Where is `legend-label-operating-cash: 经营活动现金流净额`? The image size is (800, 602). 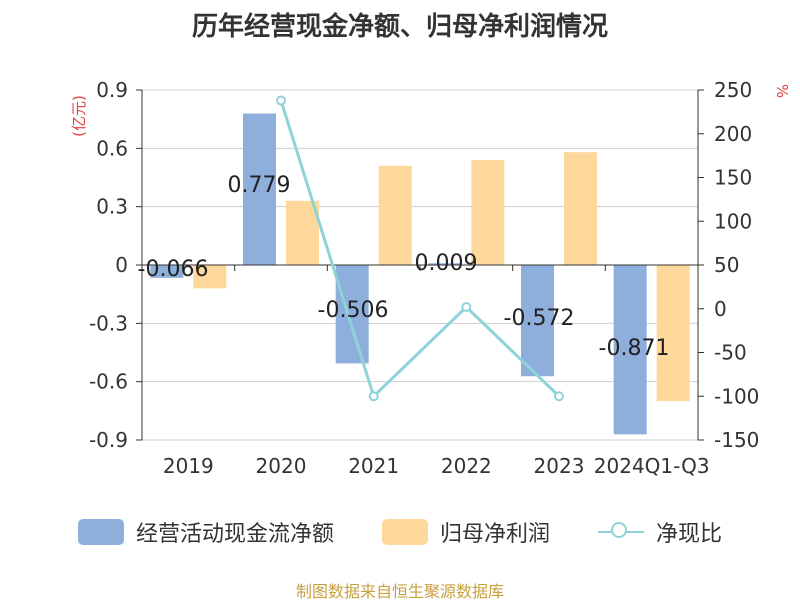 legend-label-operating-cash: 经营活动现金流净额 is located at coordinates (234, 534).